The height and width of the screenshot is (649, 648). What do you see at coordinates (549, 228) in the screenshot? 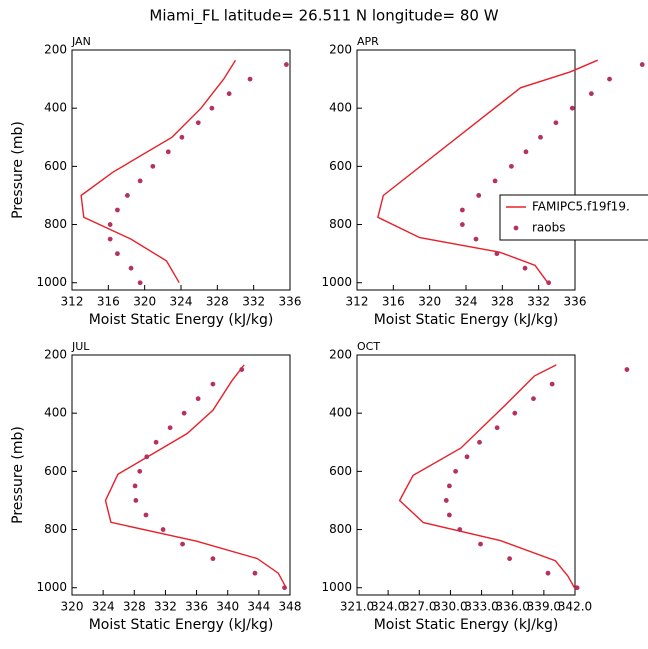
I see `legend-label: raobs` at bounding box center [549, 228].